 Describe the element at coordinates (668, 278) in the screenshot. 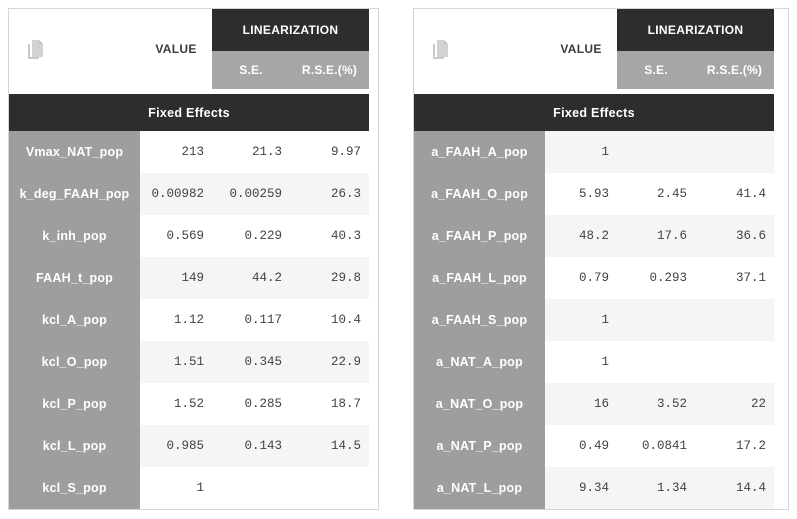

I see `se-cell: 0.293` at that location.